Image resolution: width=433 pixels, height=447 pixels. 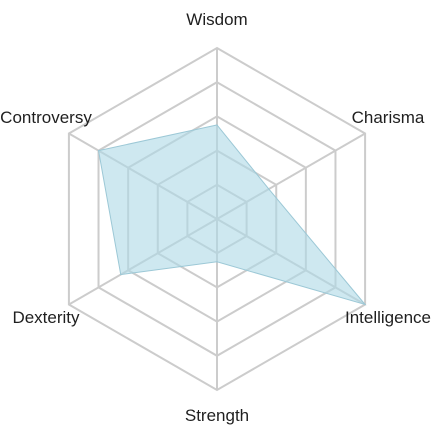 What do you see at coordinates (388, 317) in the screenshot?
I see `axis-label-intelligence: Intelligence` at bounding box center [388, 317].